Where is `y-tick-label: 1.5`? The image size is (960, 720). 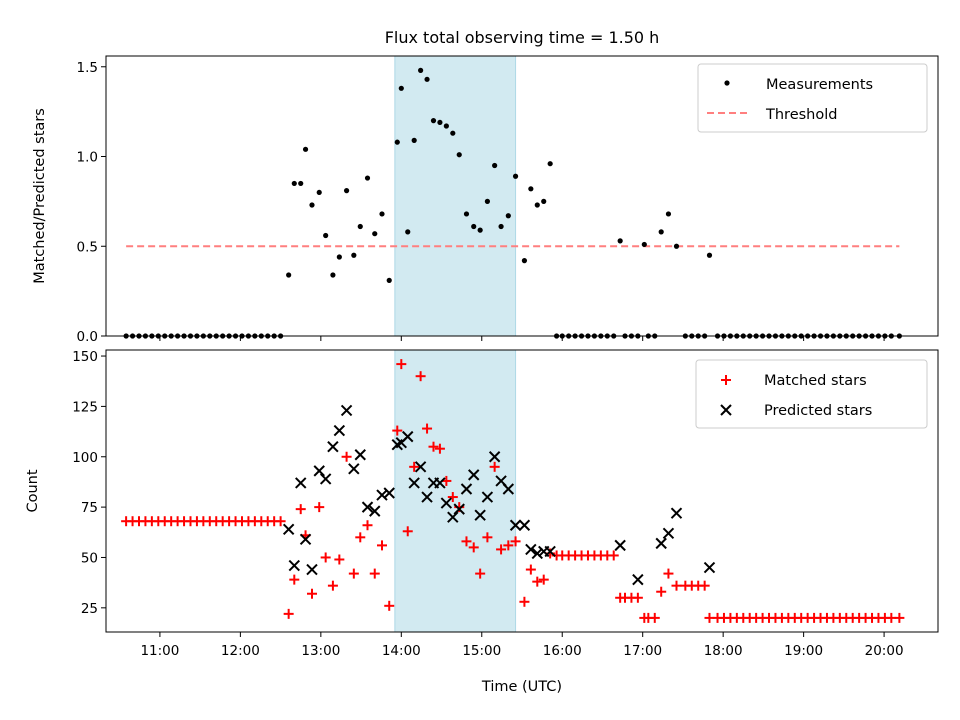 y-tick-label: 1.5 is located at coordinates (87, 68).